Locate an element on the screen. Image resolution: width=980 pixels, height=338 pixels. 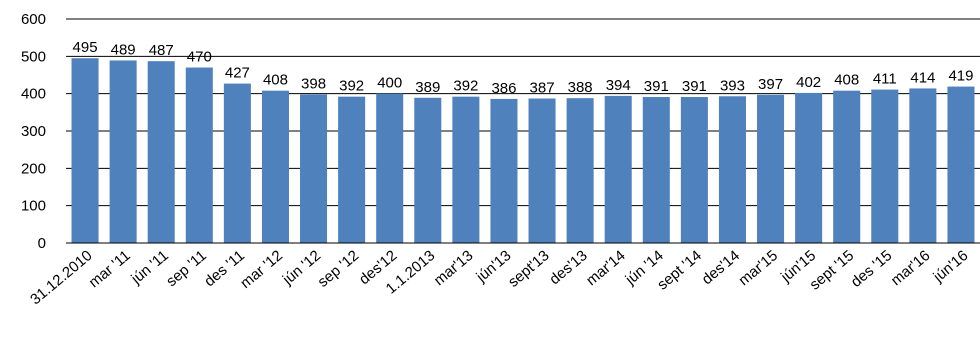
data-label: 400 is located at coordinates (389, 83).